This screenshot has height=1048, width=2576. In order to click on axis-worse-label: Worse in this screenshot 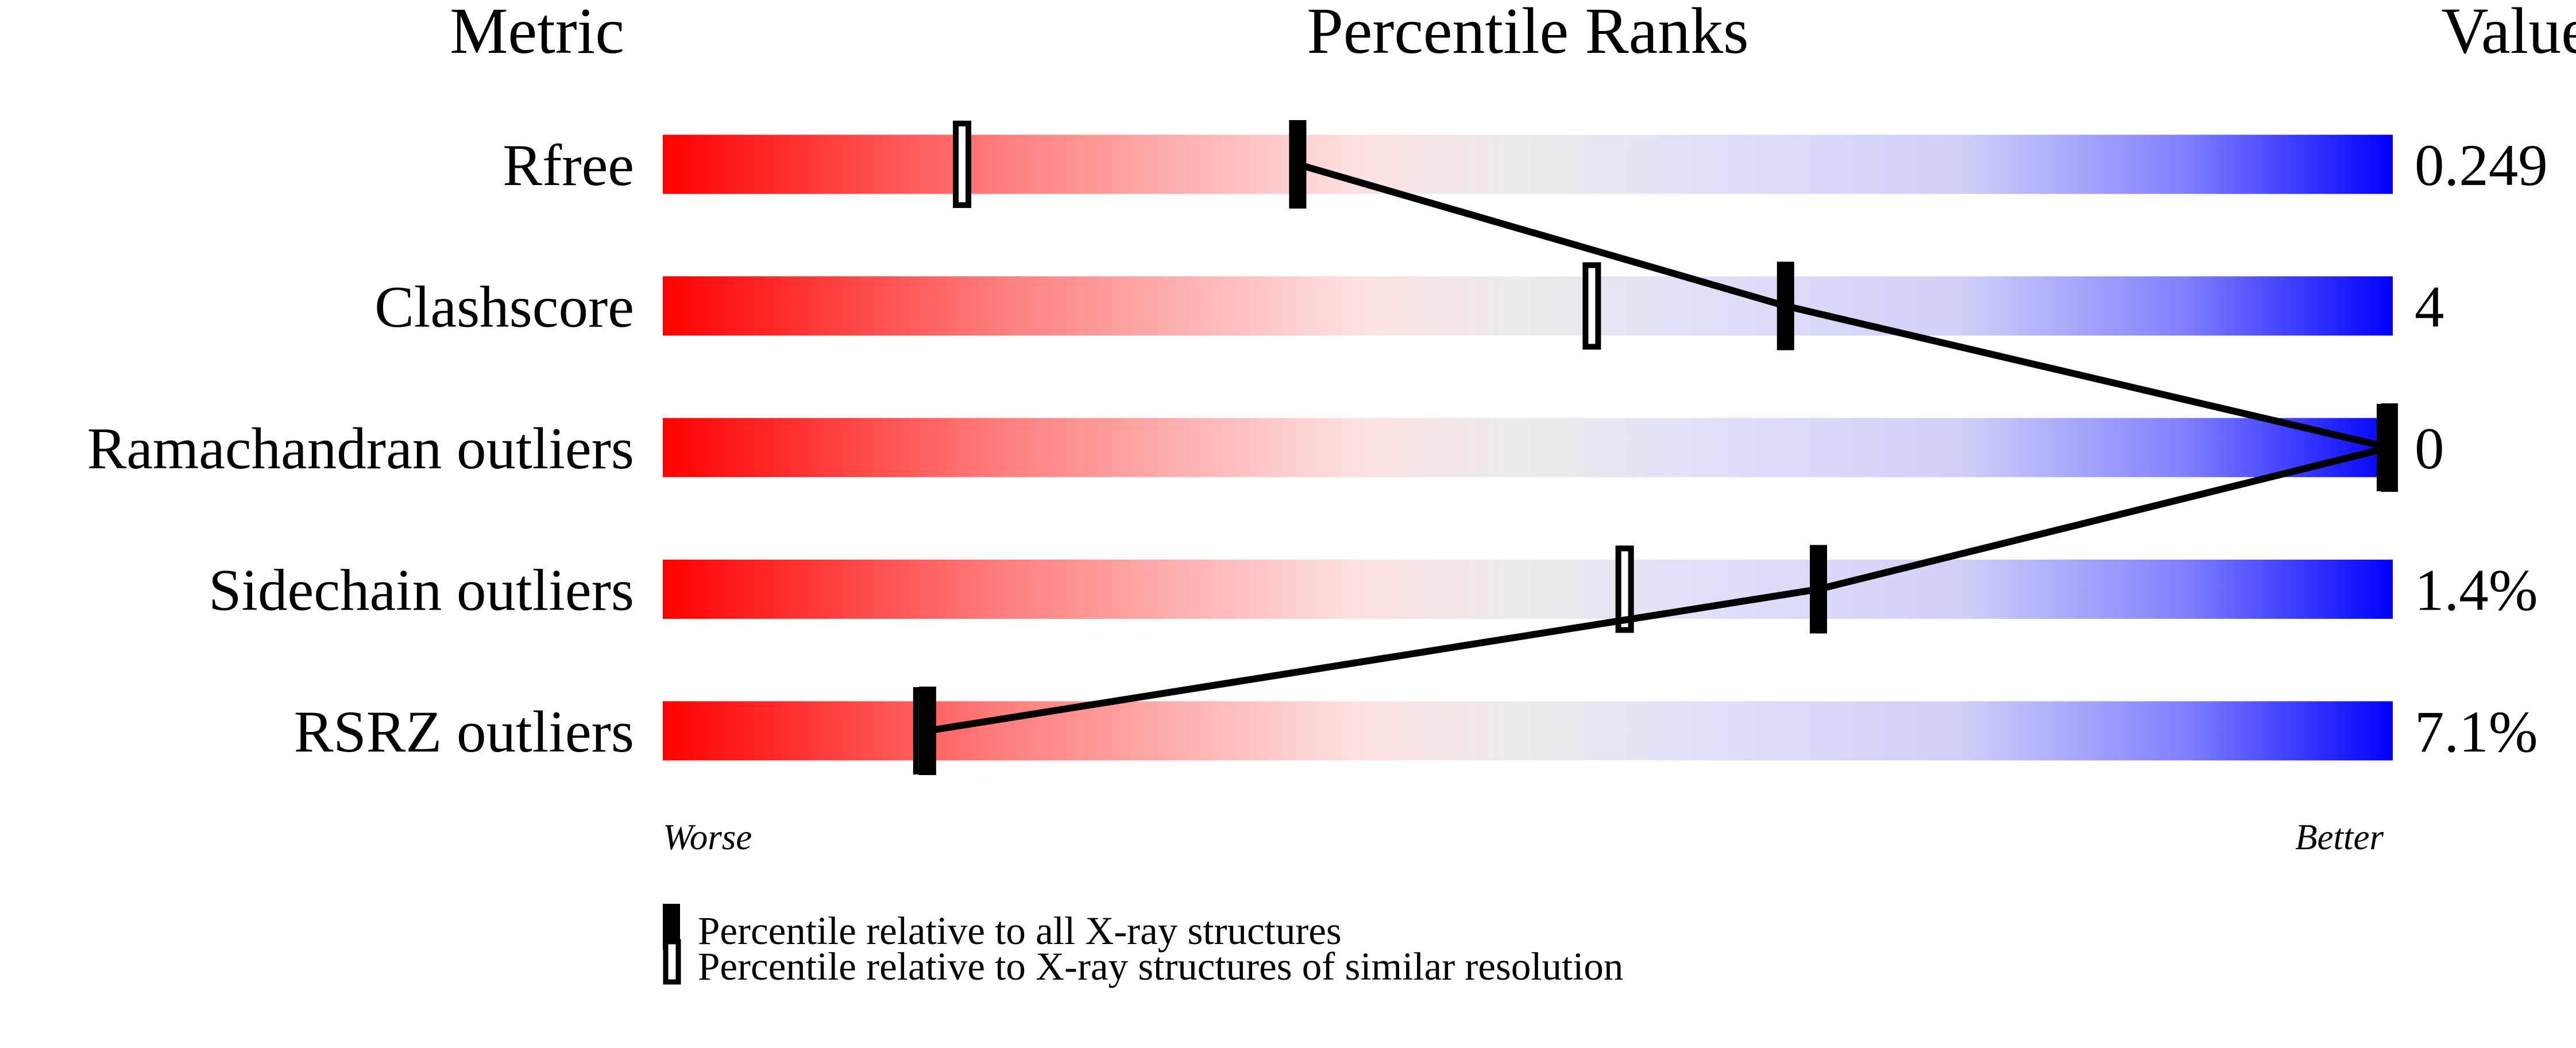, I will do `click(707, 837)`.